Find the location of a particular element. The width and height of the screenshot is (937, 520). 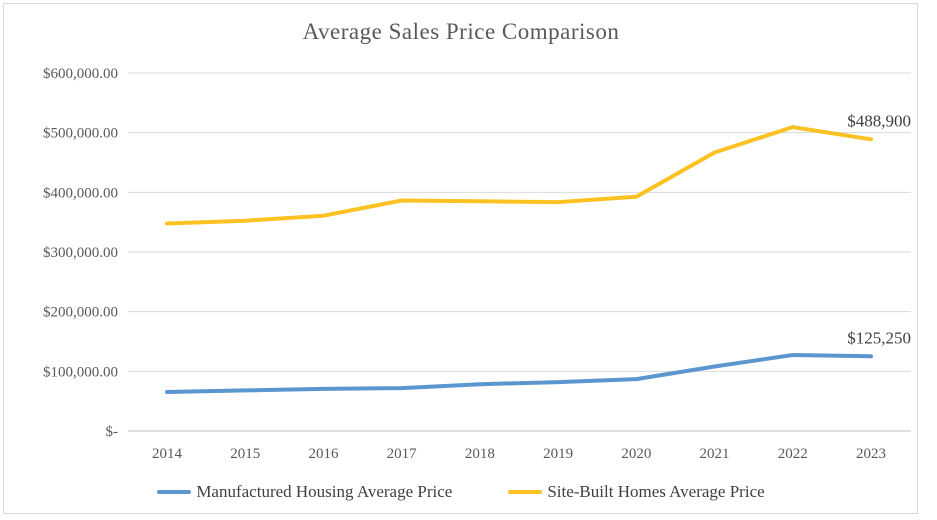

x-tick-label: 2021 is located at coordinates (715, 454).